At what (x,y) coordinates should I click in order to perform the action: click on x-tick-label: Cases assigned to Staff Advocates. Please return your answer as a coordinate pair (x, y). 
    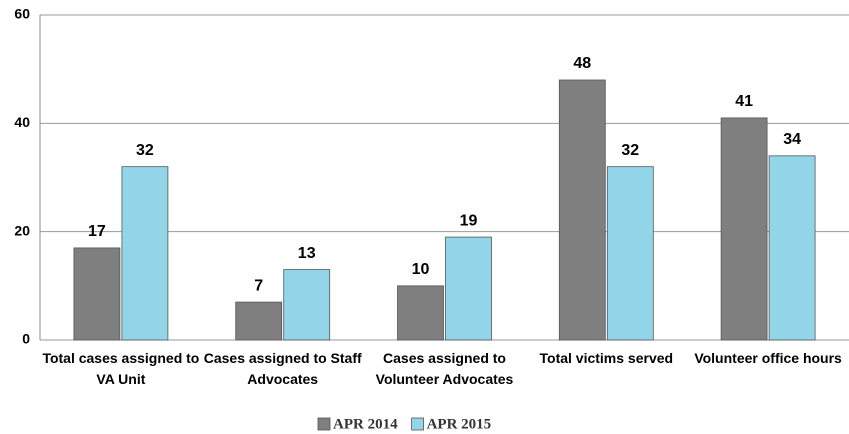
    Looking at the image, I should click on (282, 368).